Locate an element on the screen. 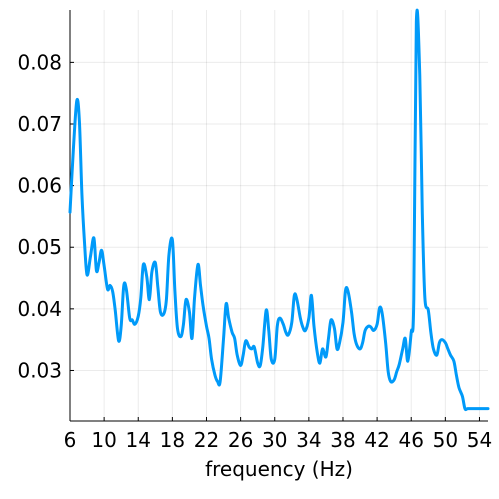 The height and width of the screenshot is (499, 499). x-tick-label: 6 is located at coordinates (70, 440).